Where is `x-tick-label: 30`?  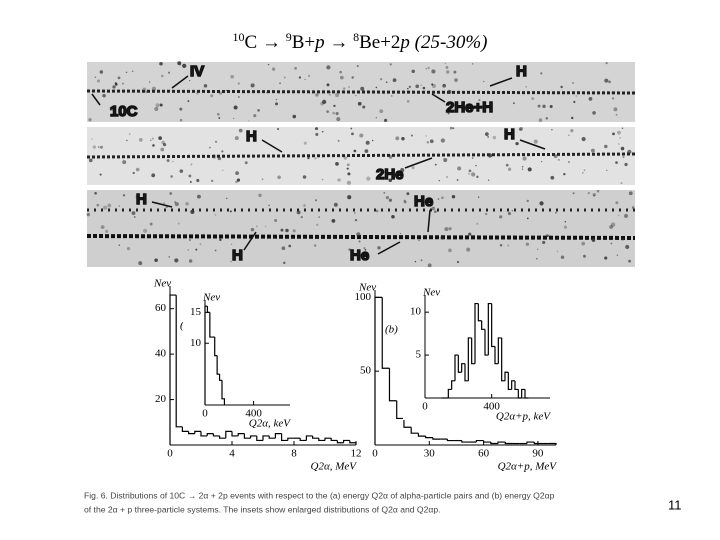 x-tick-label: 30 is located at coordinates (430, 454).